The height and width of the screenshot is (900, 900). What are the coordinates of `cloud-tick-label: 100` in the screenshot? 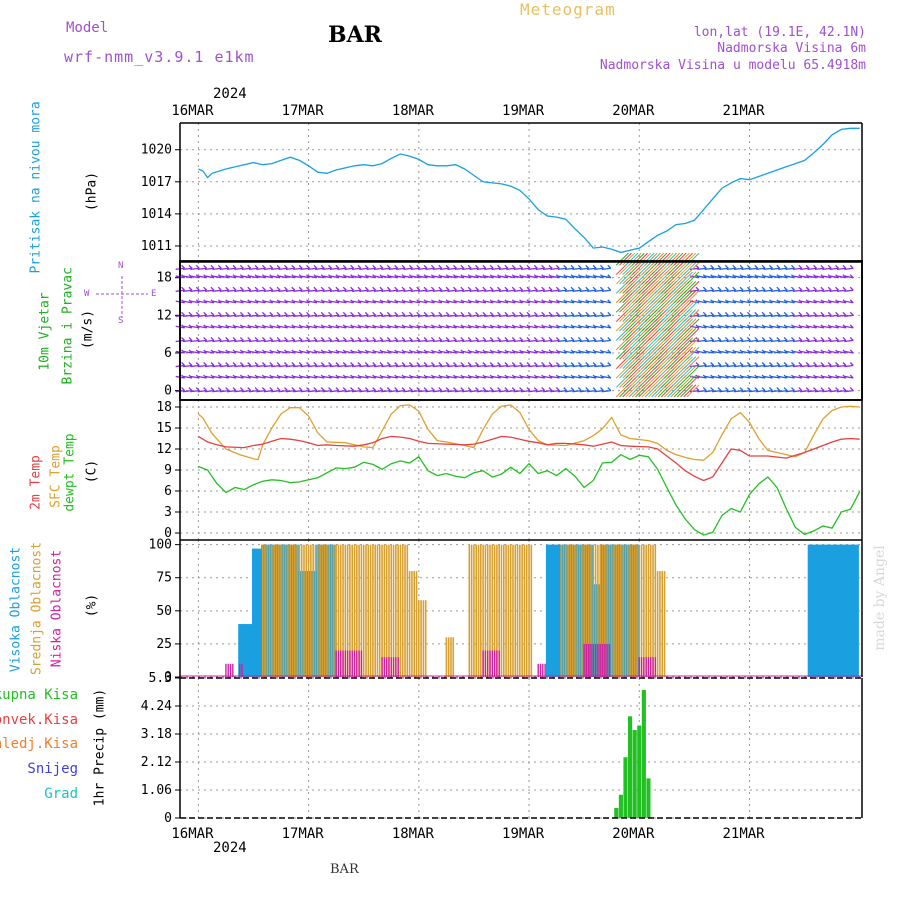 It's located at (160, 545).